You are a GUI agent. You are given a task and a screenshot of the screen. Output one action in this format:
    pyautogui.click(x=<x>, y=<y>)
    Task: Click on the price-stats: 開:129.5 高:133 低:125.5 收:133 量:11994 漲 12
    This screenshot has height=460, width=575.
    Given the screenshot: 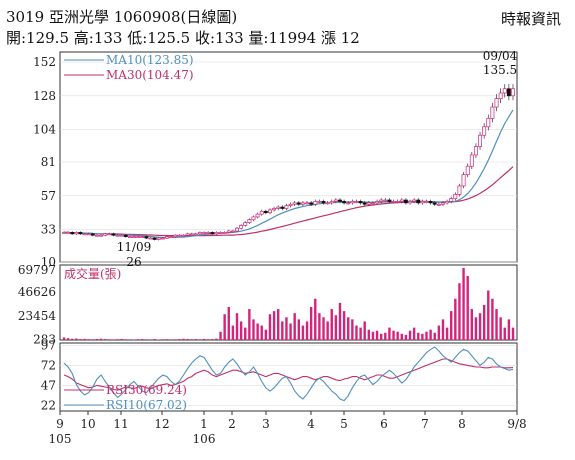 What is the action you would take?
    pyautogui.click(x=183, y=38)
    